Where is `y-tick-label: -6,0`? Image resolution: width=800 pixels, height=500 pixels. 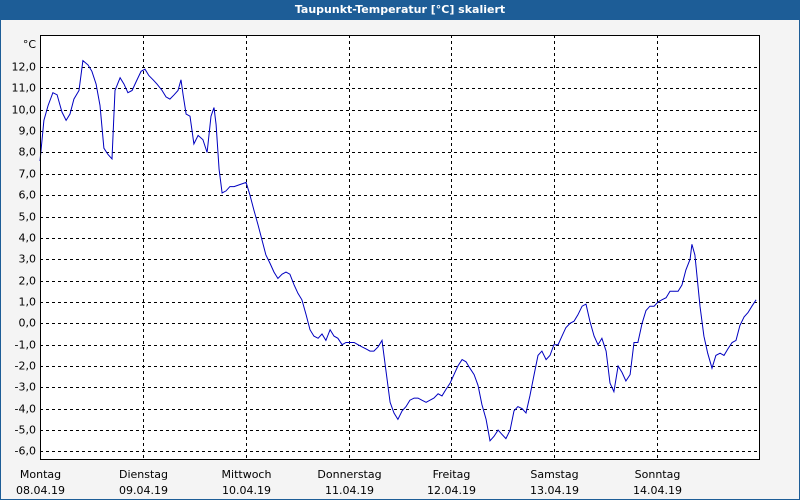 y-tick-label: -6,0 is located at coordinates (25, 451).